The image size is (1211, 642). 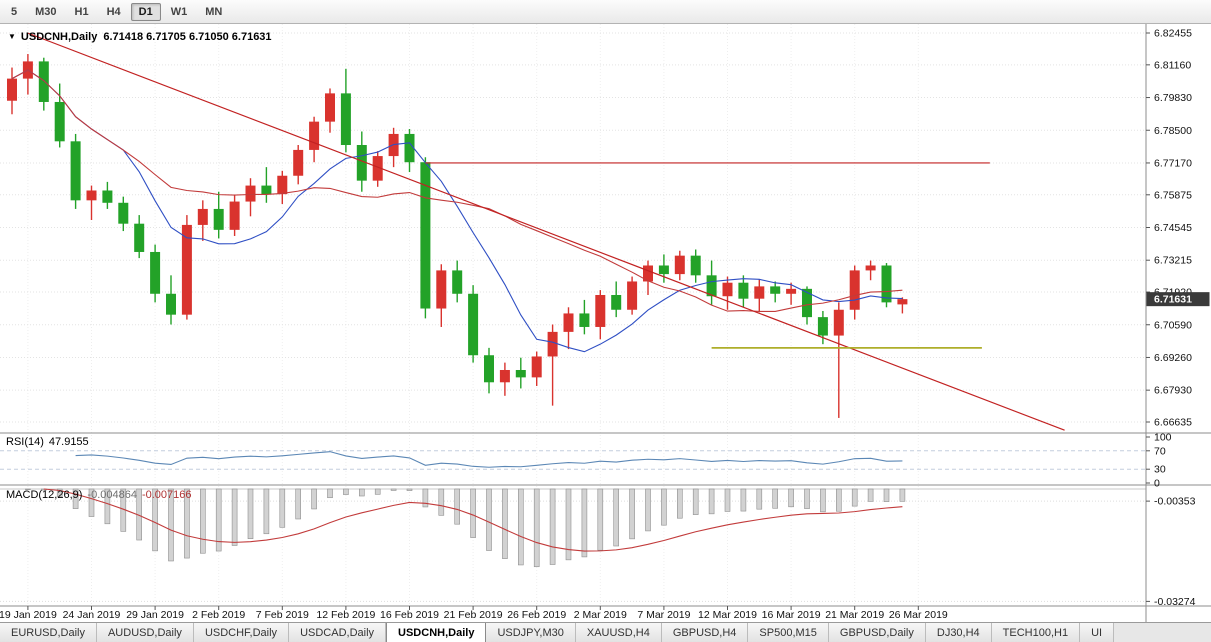 I want to click on svg-text: 6.81160, so click(x=1172, y=65).